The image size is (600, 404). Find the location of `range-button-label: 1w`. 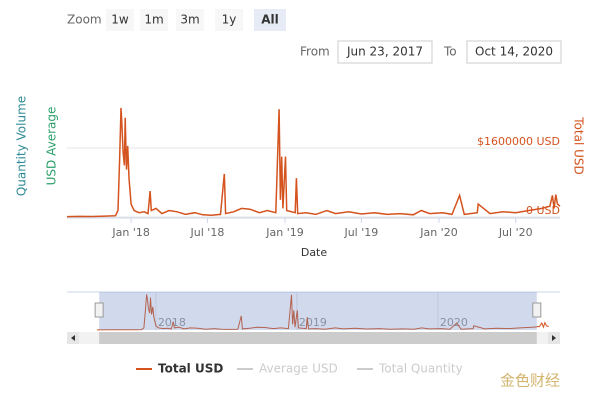

range-button-label: 1w is located at coordinates (120, 20).